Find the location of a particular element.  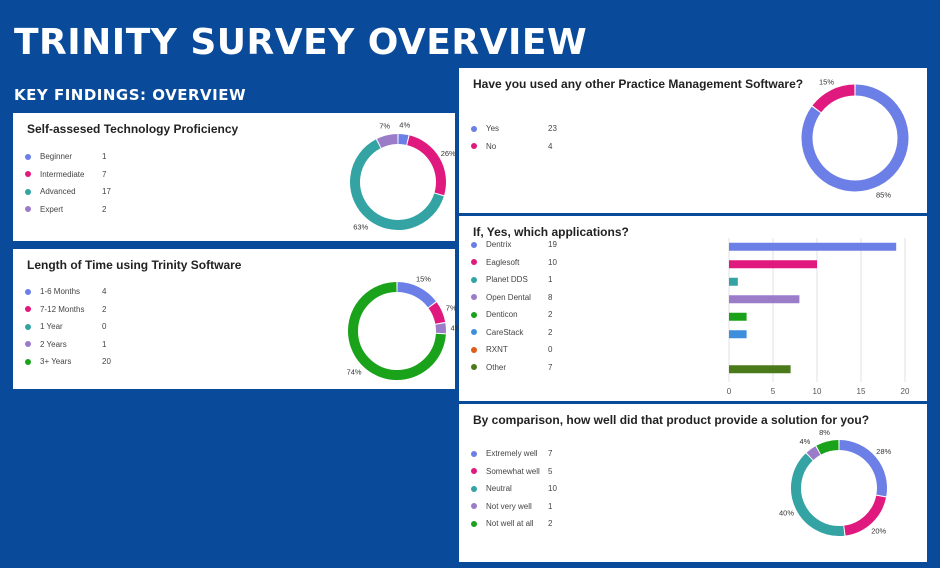

legend-label: RXNT is located at coordinates (497, 350).